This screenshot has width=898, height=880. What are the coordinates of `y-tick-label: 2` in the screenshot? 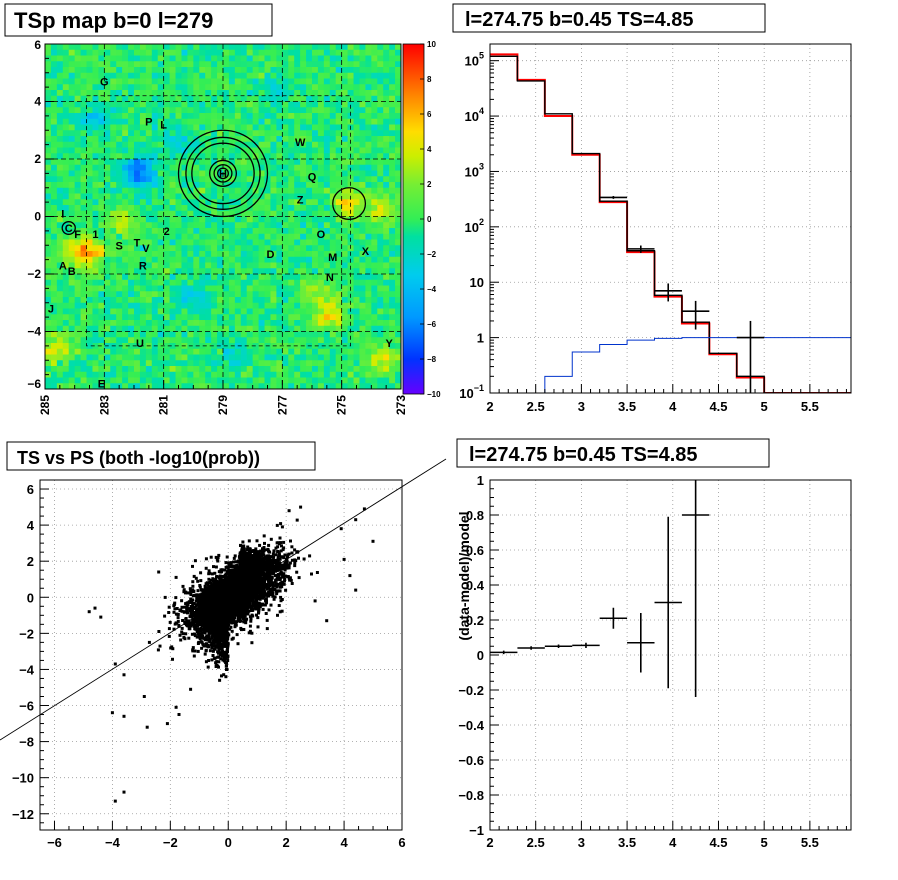 It's located at (37, 159).